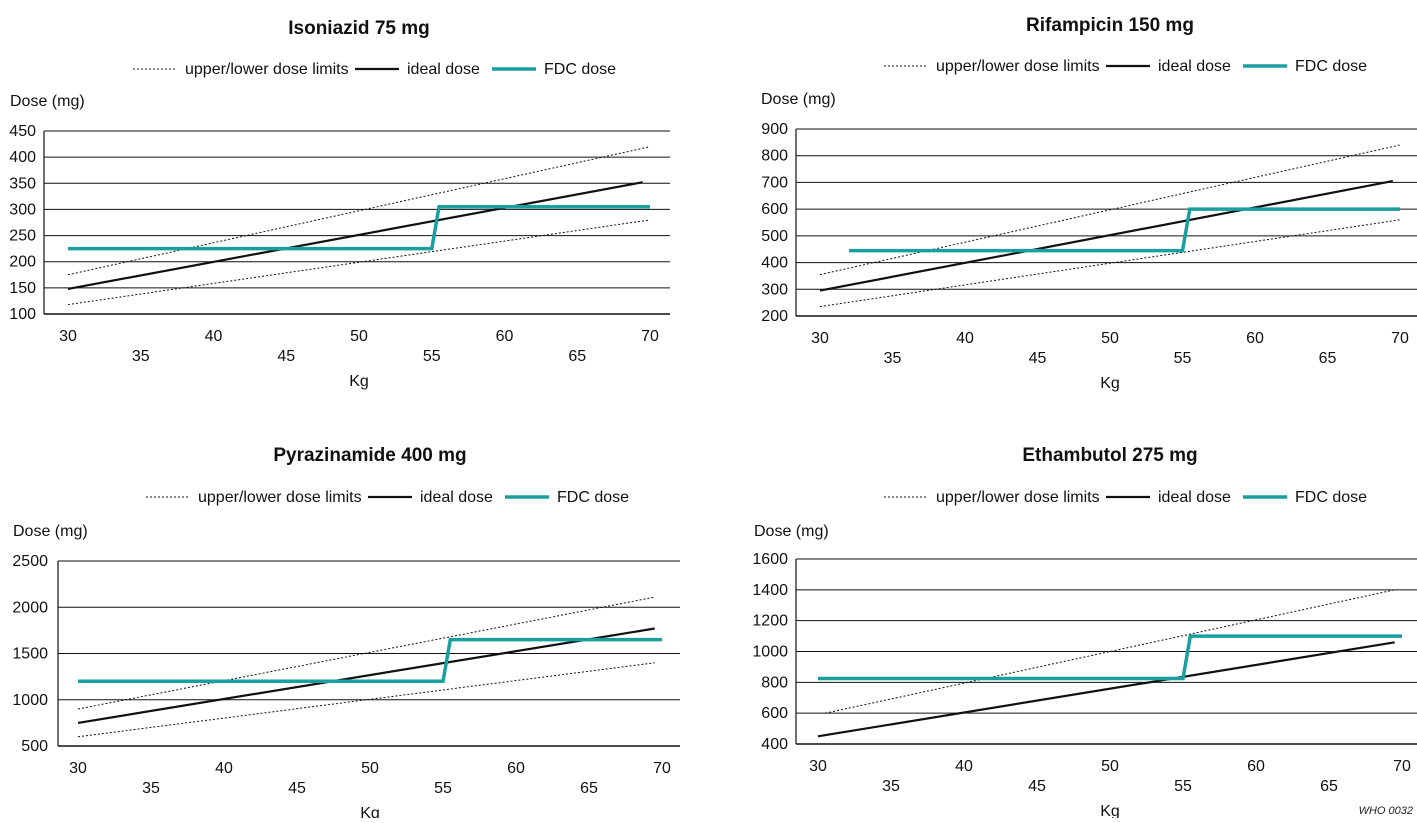 This screenshot has width=1417, height=823. I want to click on chart-title: Rifampicin 150 mg, so click(1110, 25).